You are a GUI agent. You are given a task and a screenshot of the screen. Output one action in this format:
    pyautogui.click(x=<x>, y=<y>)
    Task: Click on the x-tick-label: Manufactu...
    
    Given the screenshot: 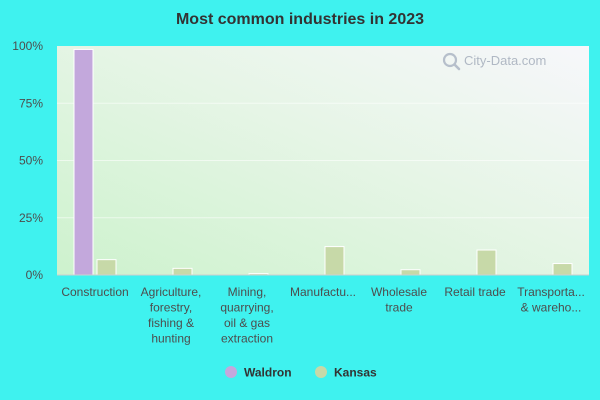 What is the action you would take?
    pyautogui.click(x=323, y=292)
    